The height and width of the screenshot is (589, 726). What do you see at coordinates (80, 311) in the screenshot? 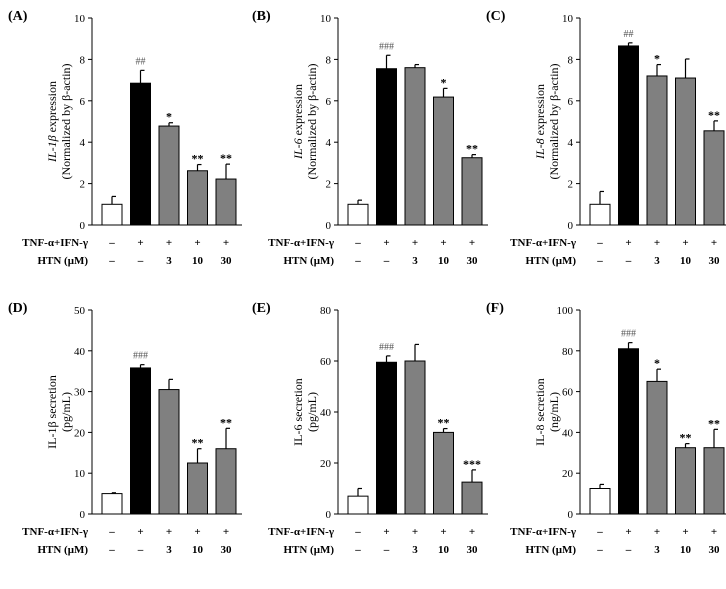
I see `y-tick-label: 50` at bounding box center [80, 311].